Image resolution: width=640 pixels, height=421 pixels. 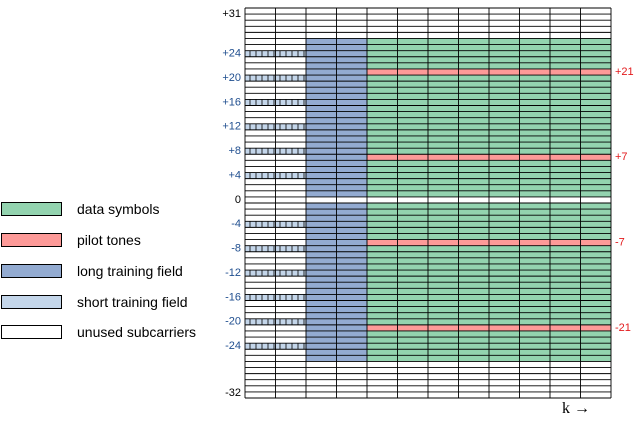 What do you see at coordinates (231, 127) in the screenshot?
I see `left-subcarrier-label: +12` at bounding box center [231, 127].